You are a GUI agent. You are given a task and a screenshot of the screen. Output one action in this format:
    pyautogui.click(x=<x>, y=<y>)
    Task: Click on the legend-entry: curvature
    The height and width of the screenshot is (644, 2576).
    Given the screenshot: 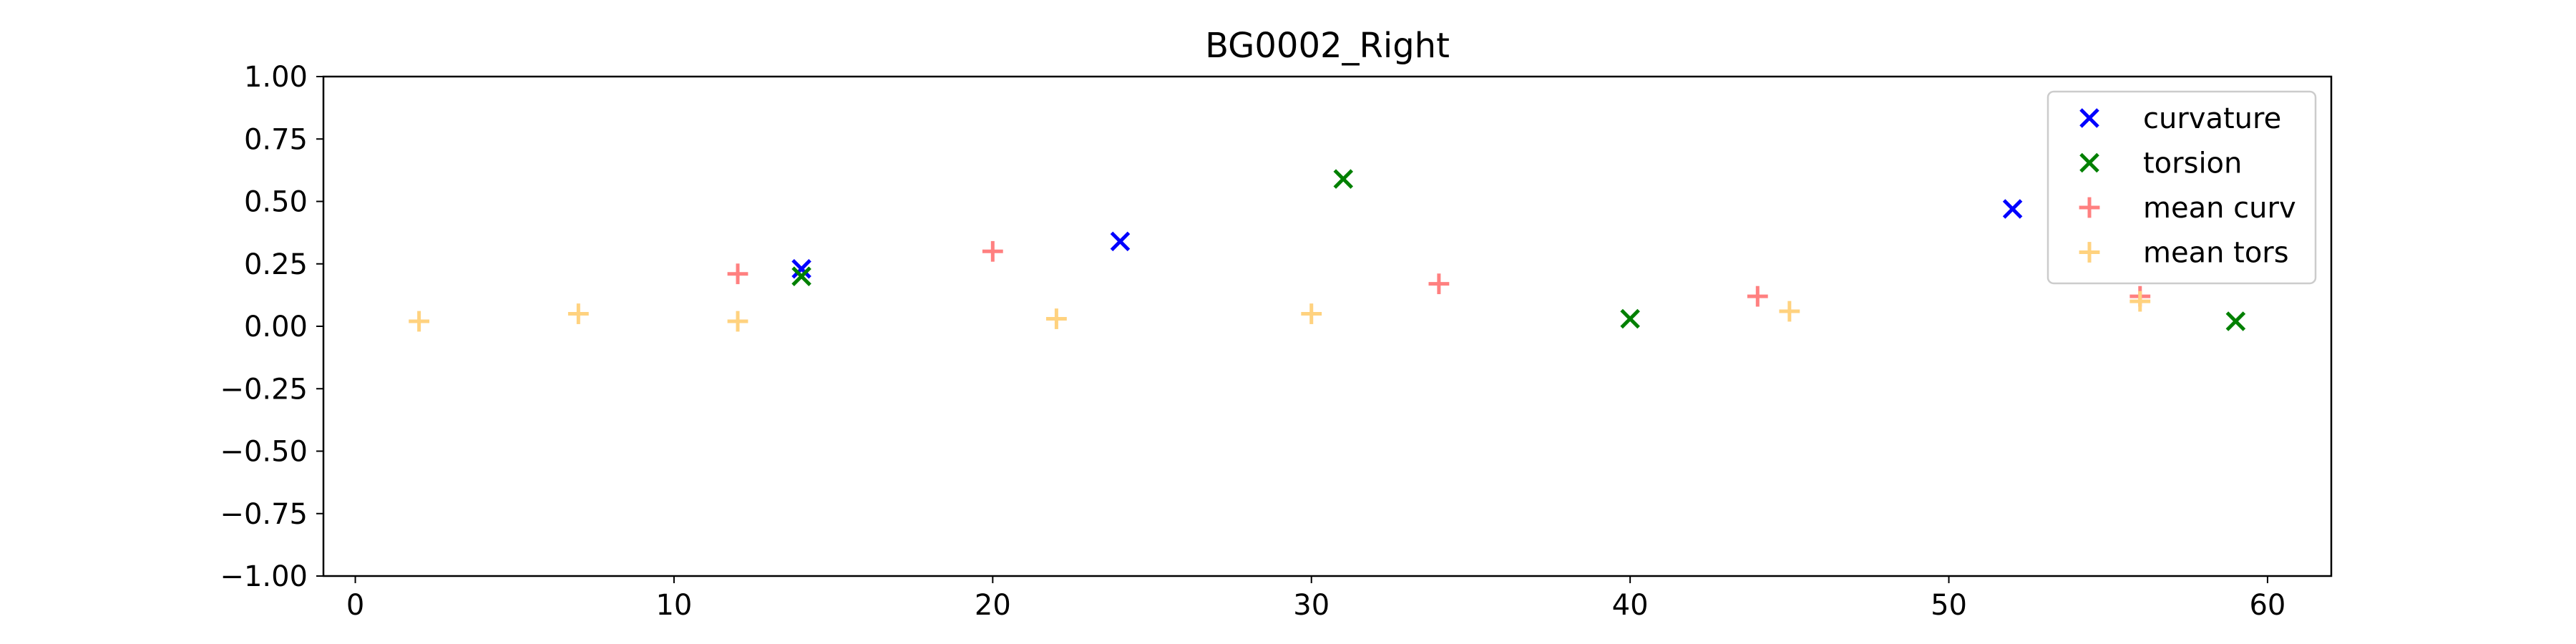 What is the action you would take?
    pyautogui.click(x=2180, y=118)
    